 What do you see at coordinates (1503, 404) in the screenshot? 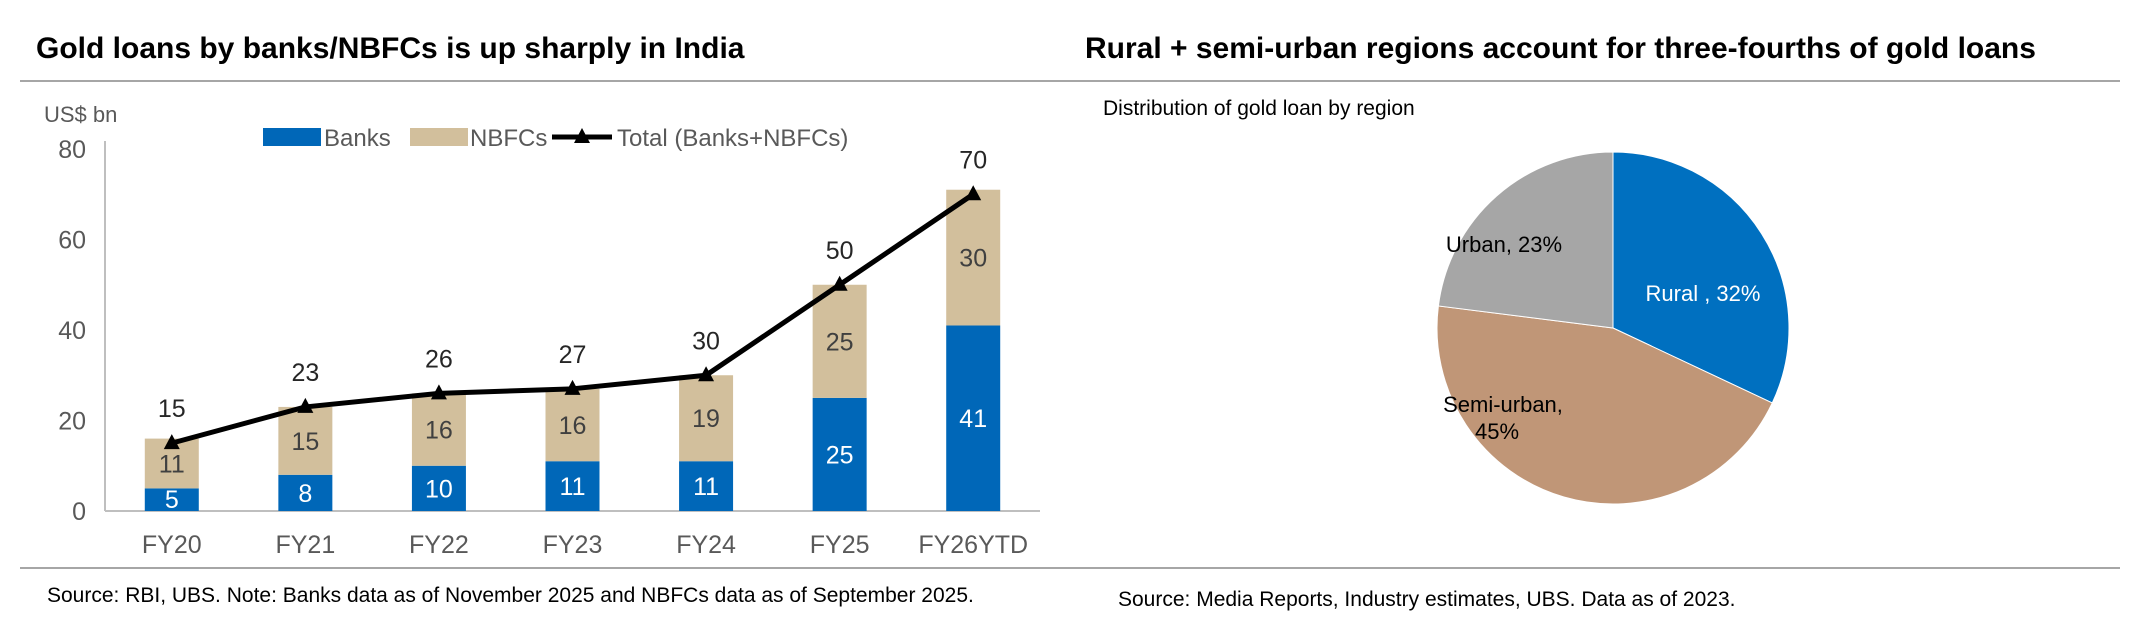
I see `pie-label-semi-urban-line1: Semi-urban,` at bounding box center [1503, 404].